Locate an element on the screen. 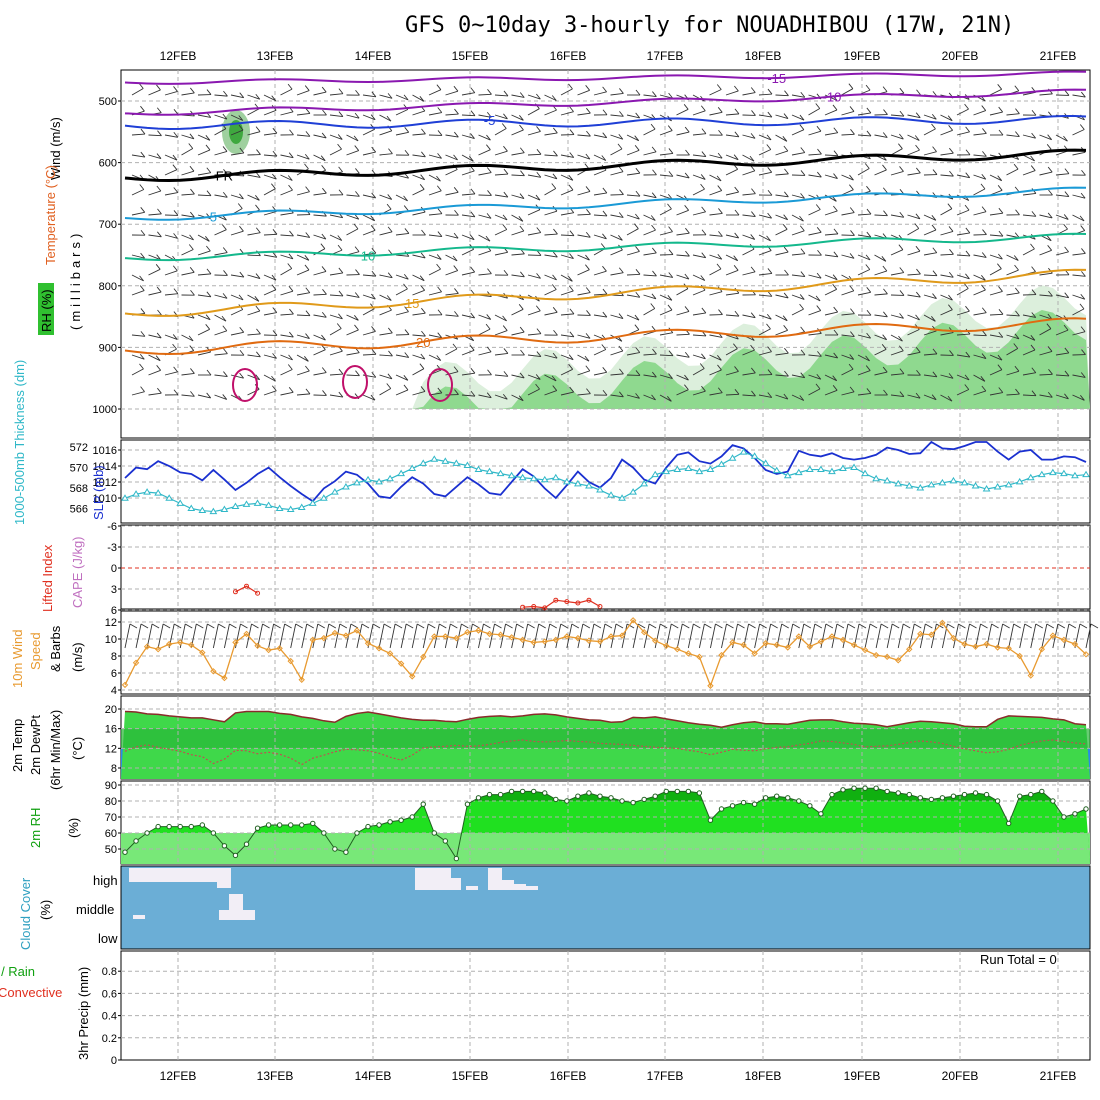 The width and height of the screenshot is (1100, 1100). temp2m-label: 2m Temp is located at coordinates (17, 745).